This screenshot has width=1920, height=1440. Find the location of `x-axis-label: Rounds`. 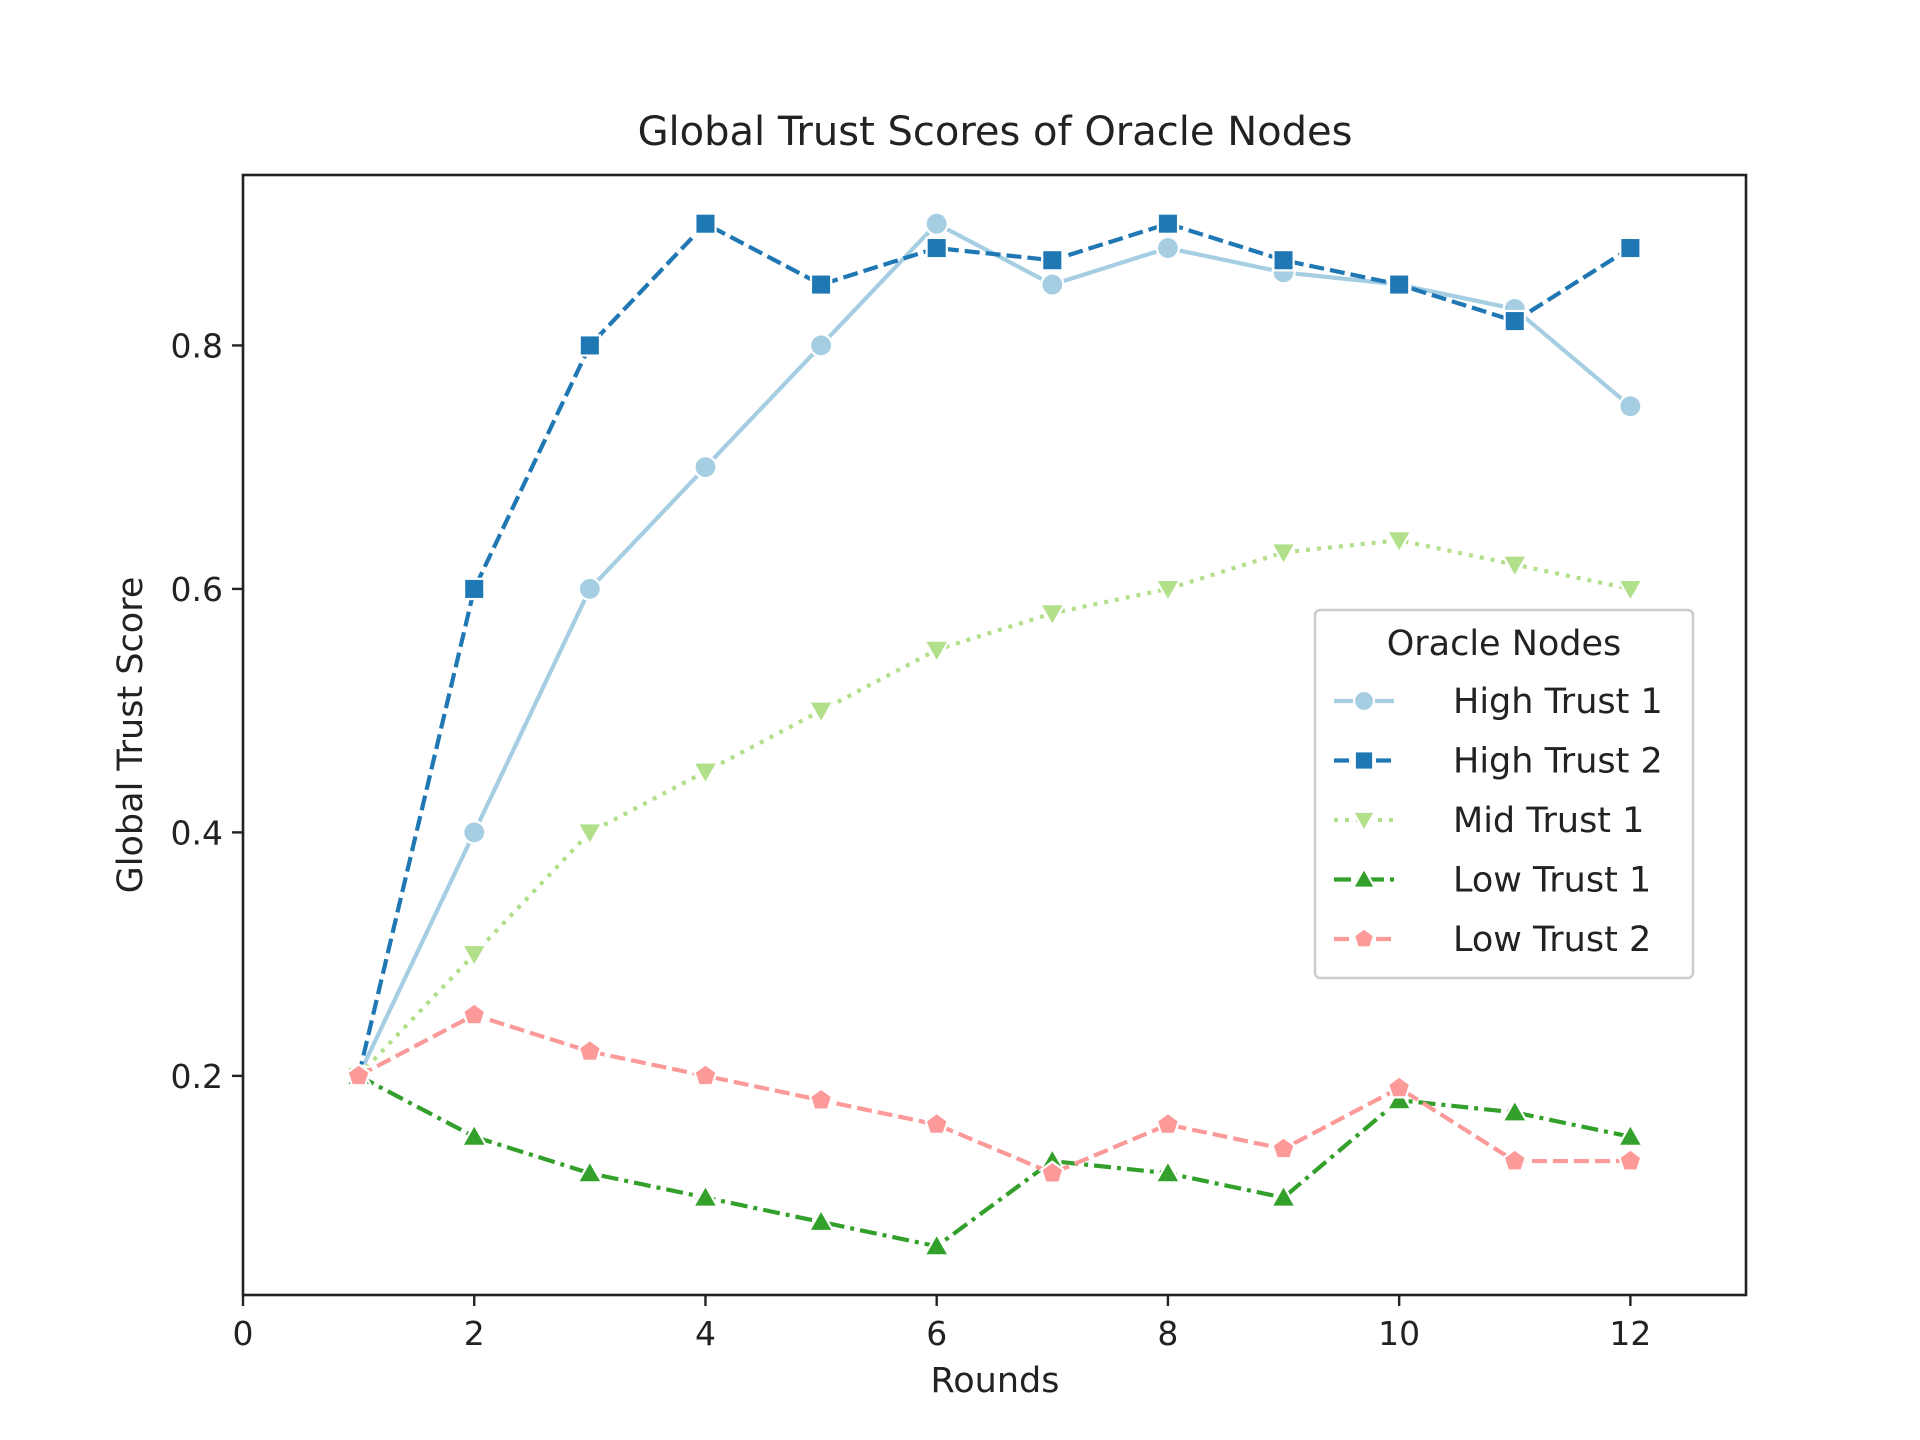

x-axis-label: Rounds is located at coordinates (995, 1381).